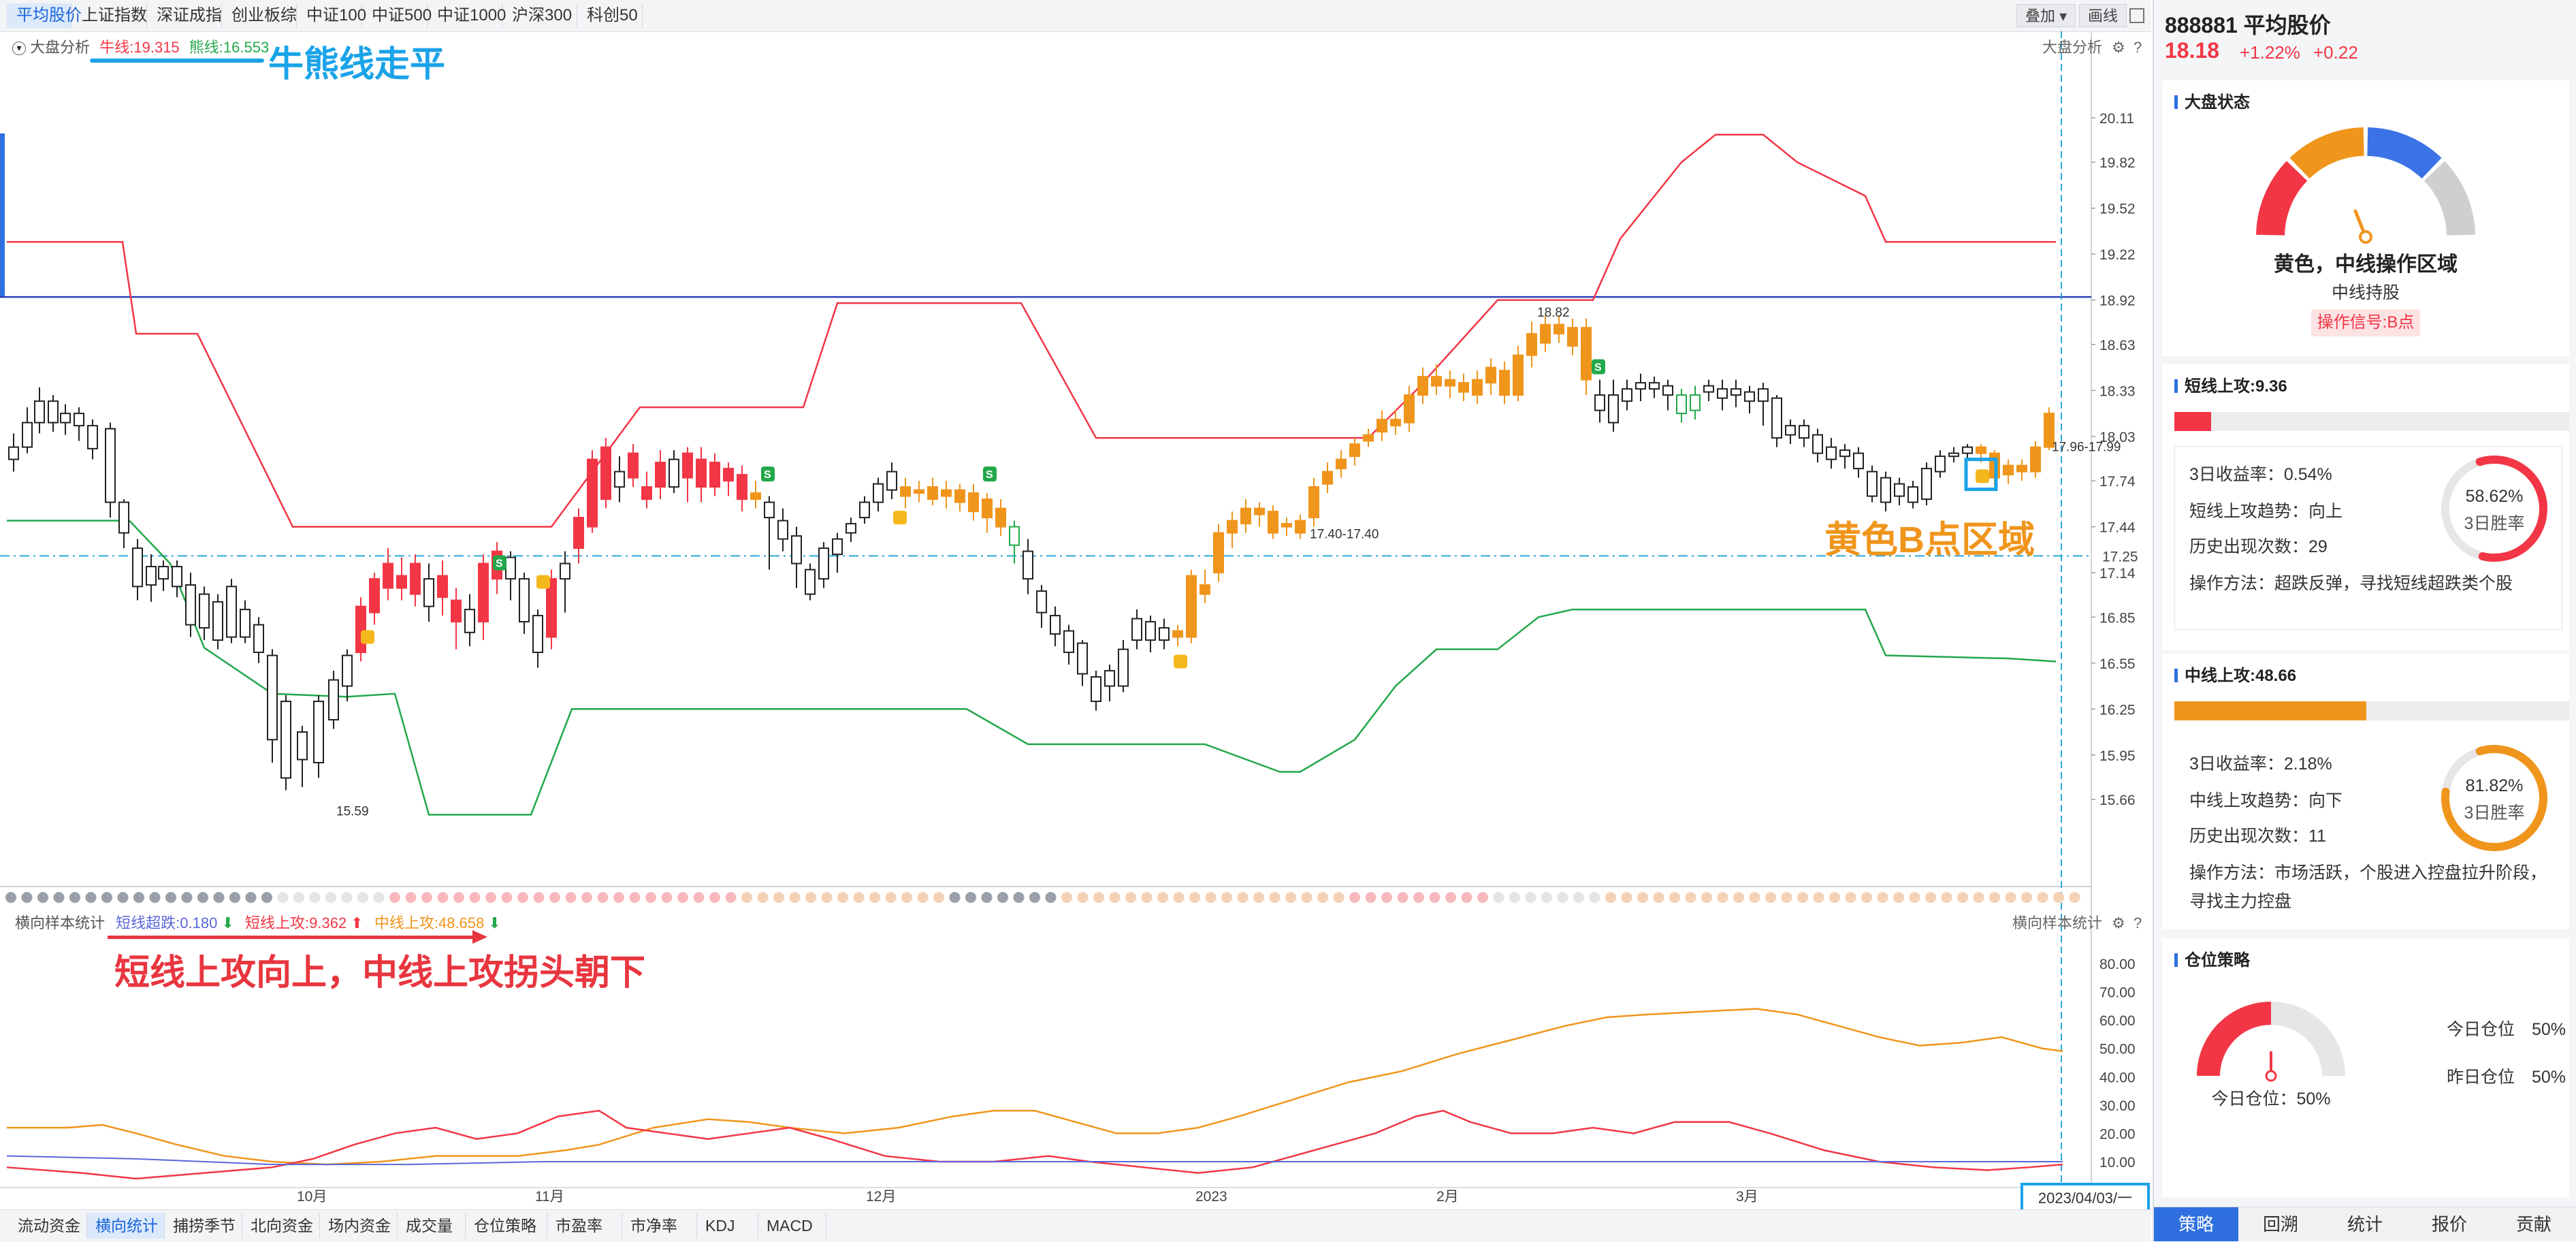 The image size is (2576, 1242). Describe the element at coordinates (2365, 1224) in the screenshot. I see `panel-tab-2: 统计` at that location.